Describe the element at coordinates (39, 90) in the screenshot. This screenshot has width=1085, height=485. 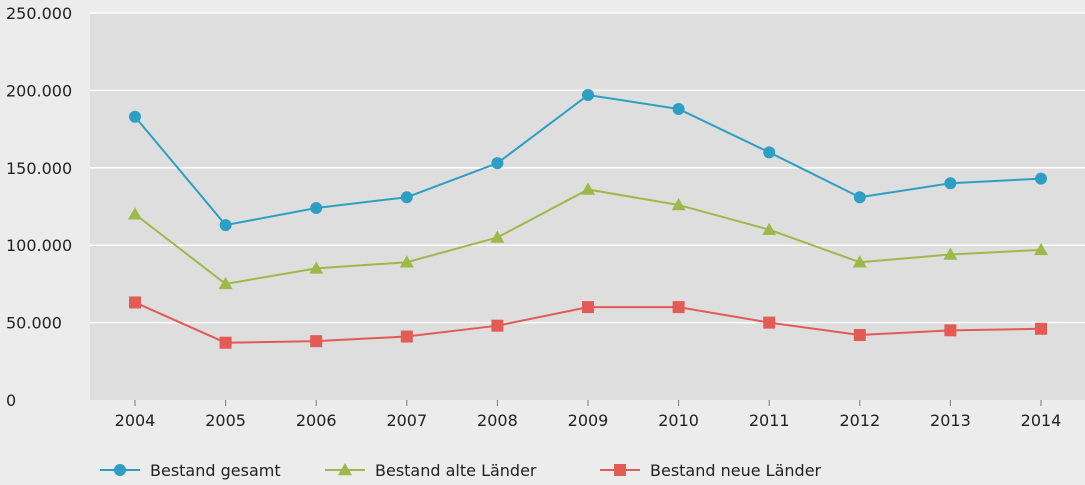
I see `y-tick-label: 200.000` at that location.